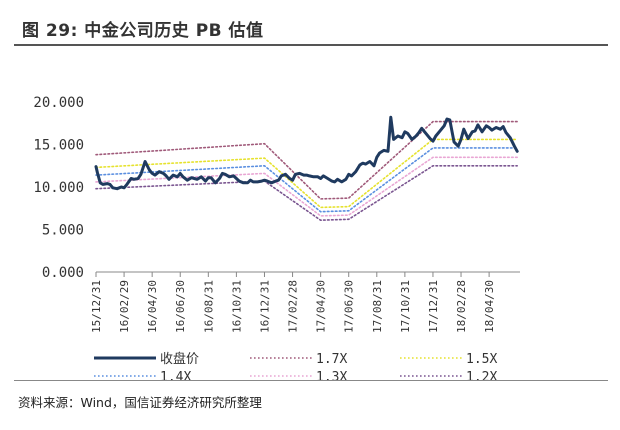 The width and height of the screenshot is (620, 430). Describe the element at coordinates (311, 380) in the screenshot. I see `source-divider` at that location.